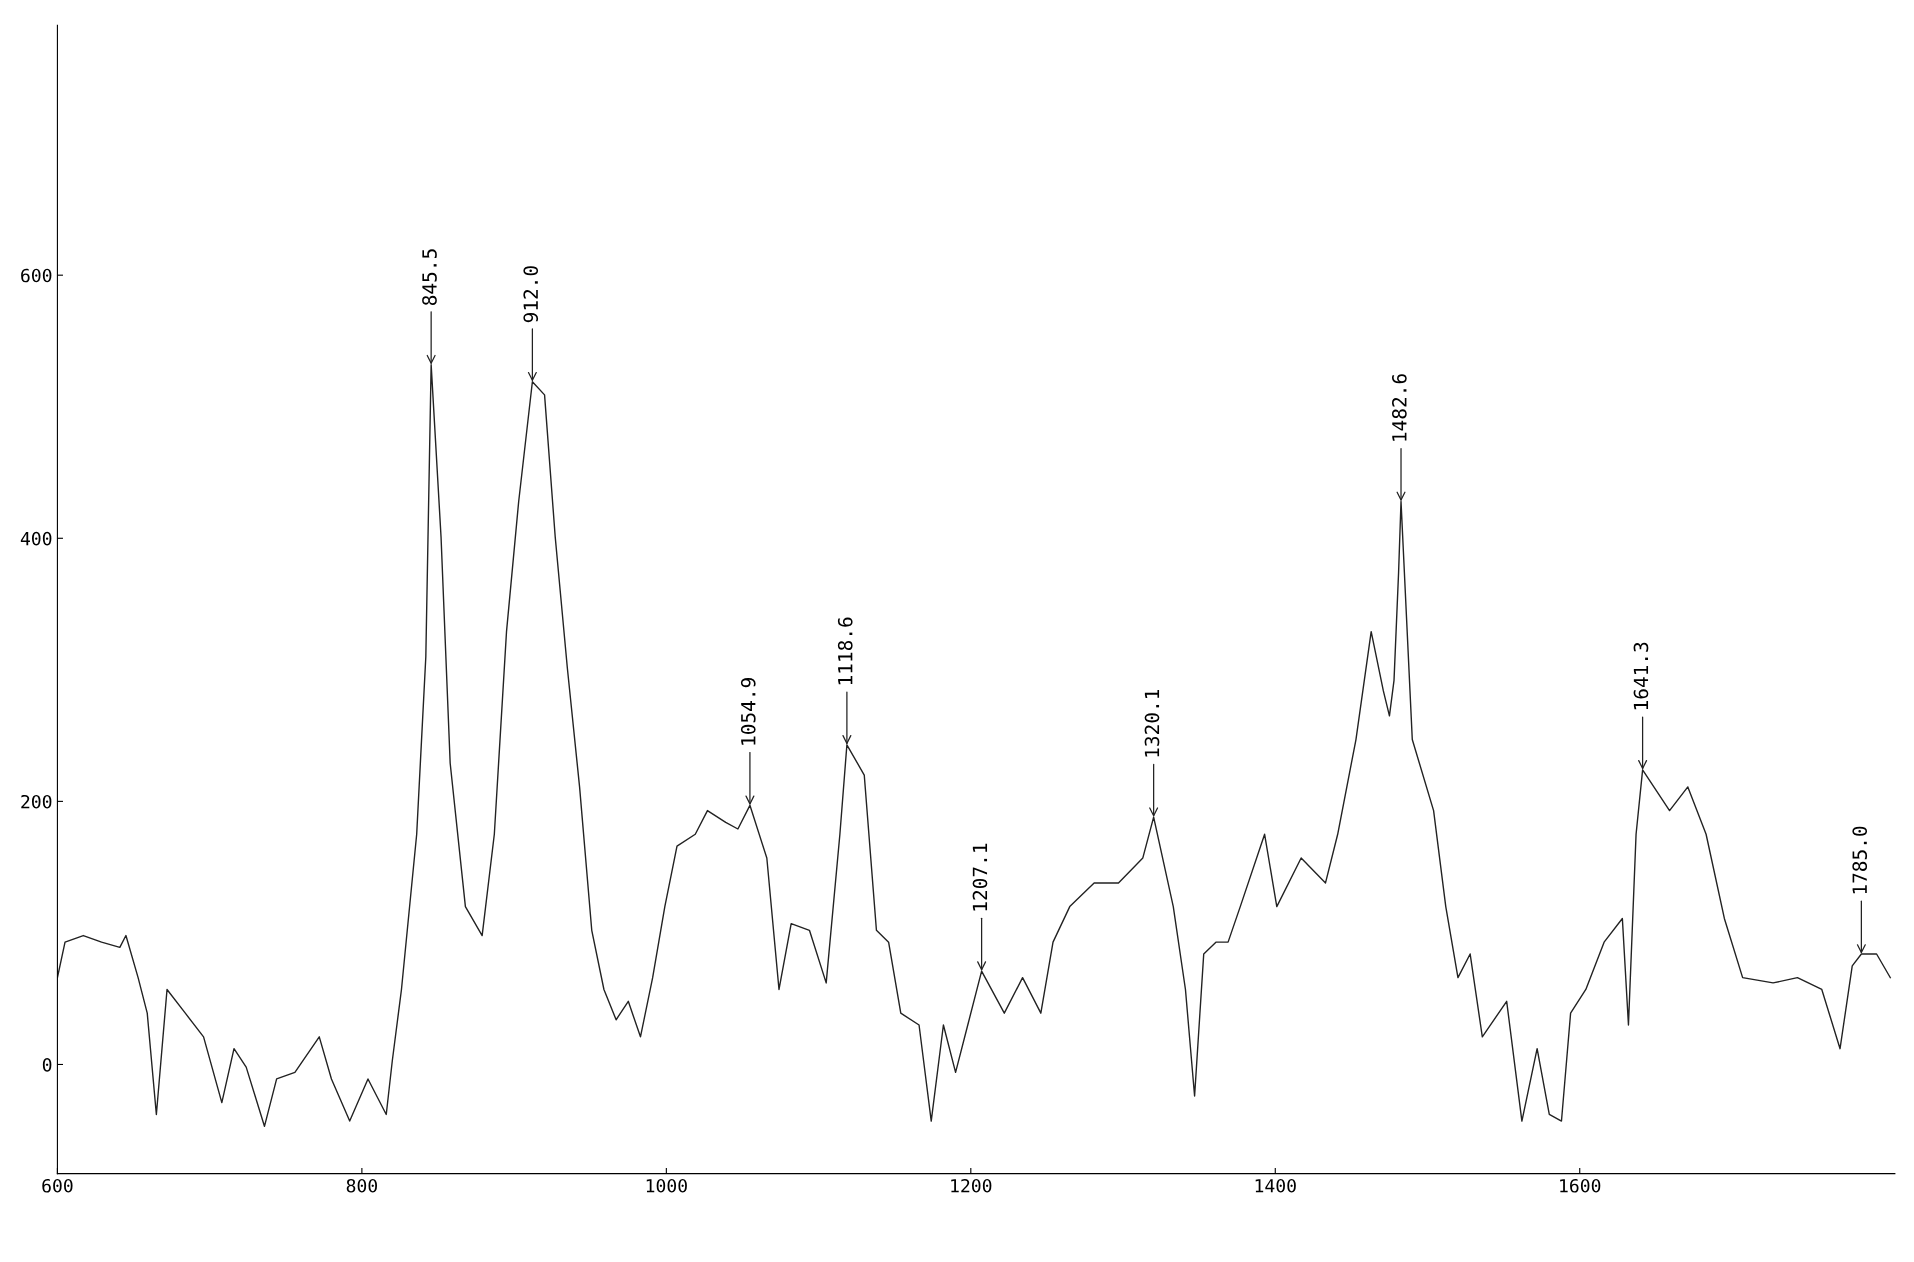 This screenshot has height=1262, width=1914. Describe the element at coordinates (666, 1185) in the screenshot. I see `x-tick-label: 1000` at that location.